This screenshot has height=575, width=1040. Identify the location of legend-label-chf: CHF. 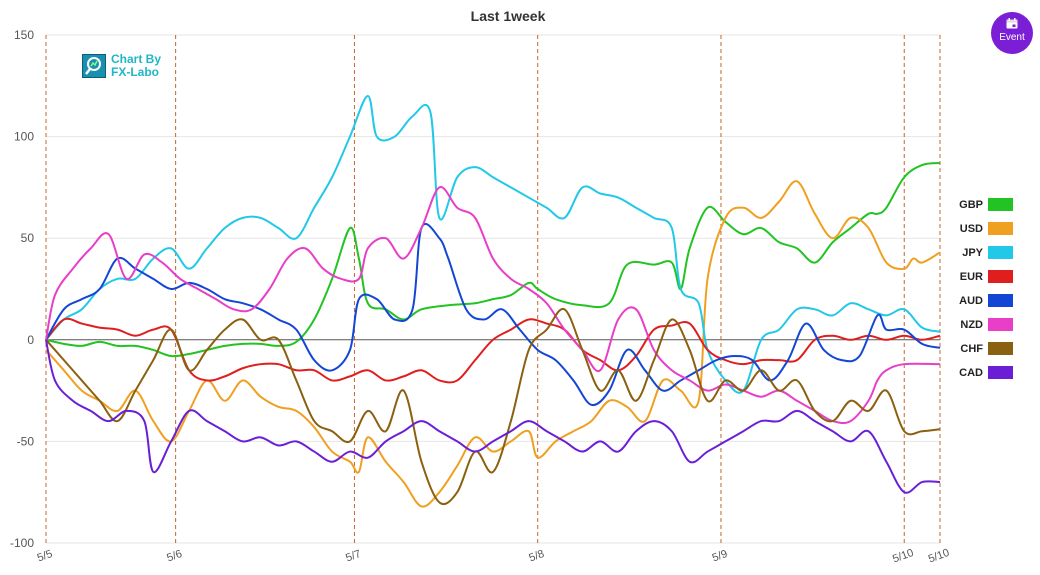
(971, 349).